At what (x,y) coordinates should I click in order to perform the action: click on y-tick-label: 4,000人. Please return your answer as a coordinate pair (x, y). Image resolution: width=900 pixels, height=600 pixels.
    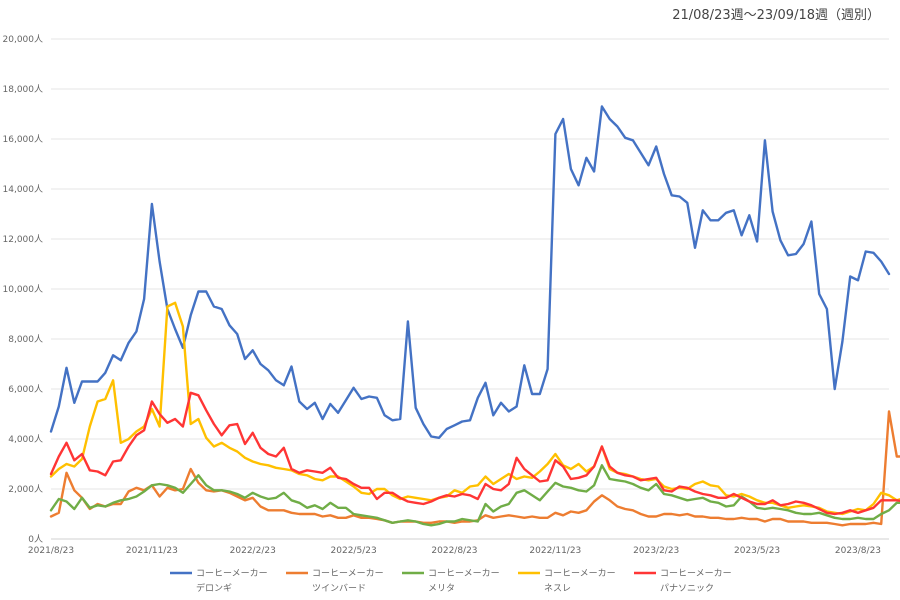
    Looking at the image, I should click on (25, 439).